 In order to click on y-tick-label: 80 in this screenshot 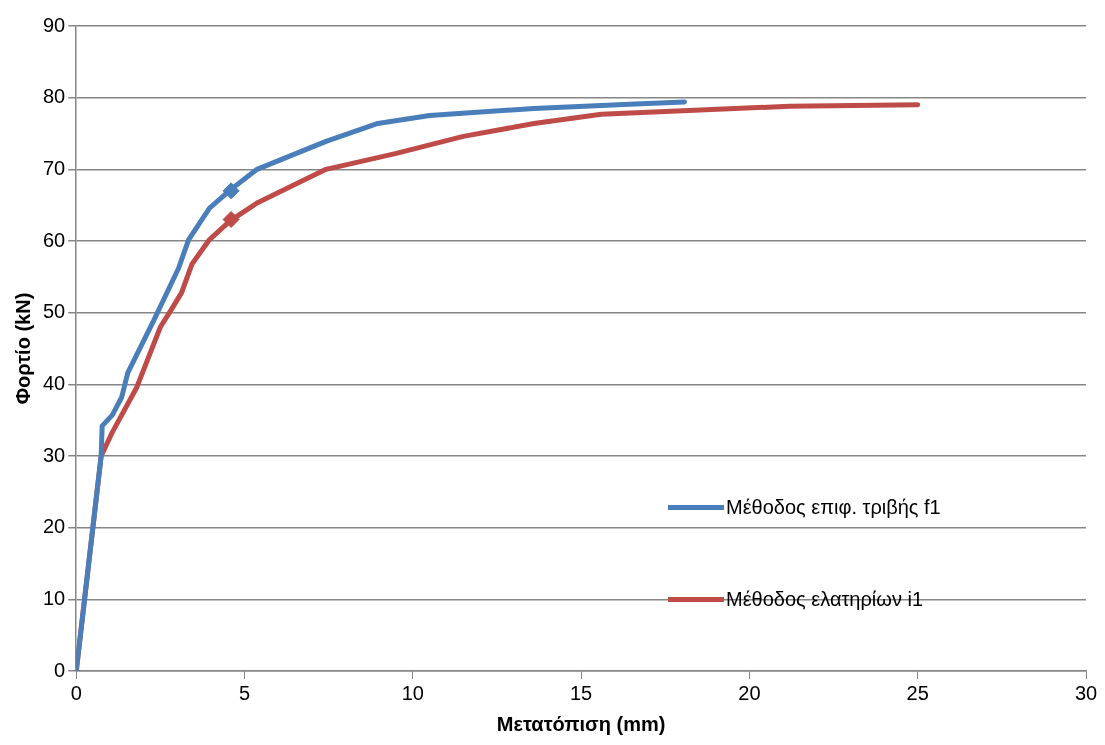, I will do `click(54, 96)`.